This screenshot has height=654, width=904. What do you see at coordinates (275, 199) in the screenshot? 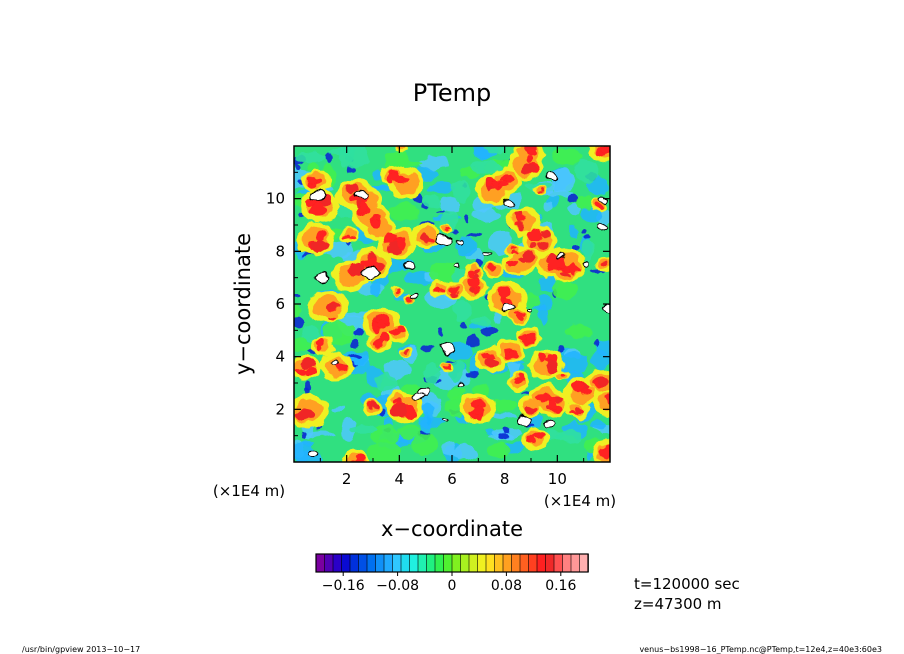
I see `y-tick-label: 10` at bounding box center [275, 199].